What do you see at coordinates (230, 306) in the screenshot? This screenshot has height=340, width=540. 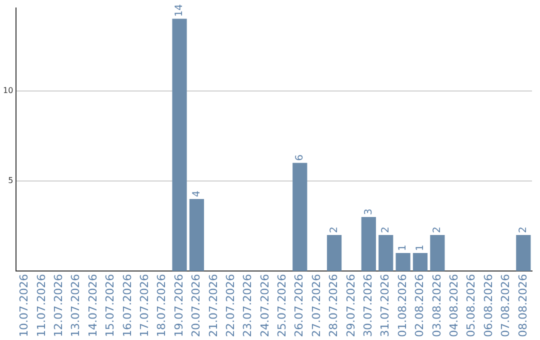 I see `x-tick-label: 22.07.2026` at bounding box center [230, 306].